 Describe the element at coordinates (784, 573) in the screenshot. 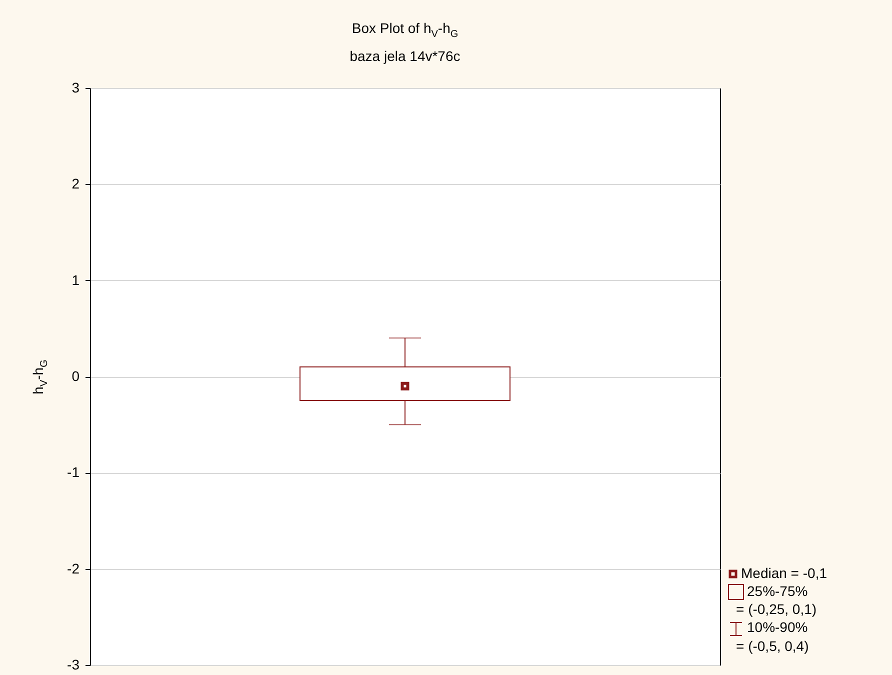

I see `text: Median = -0,1` at that location.